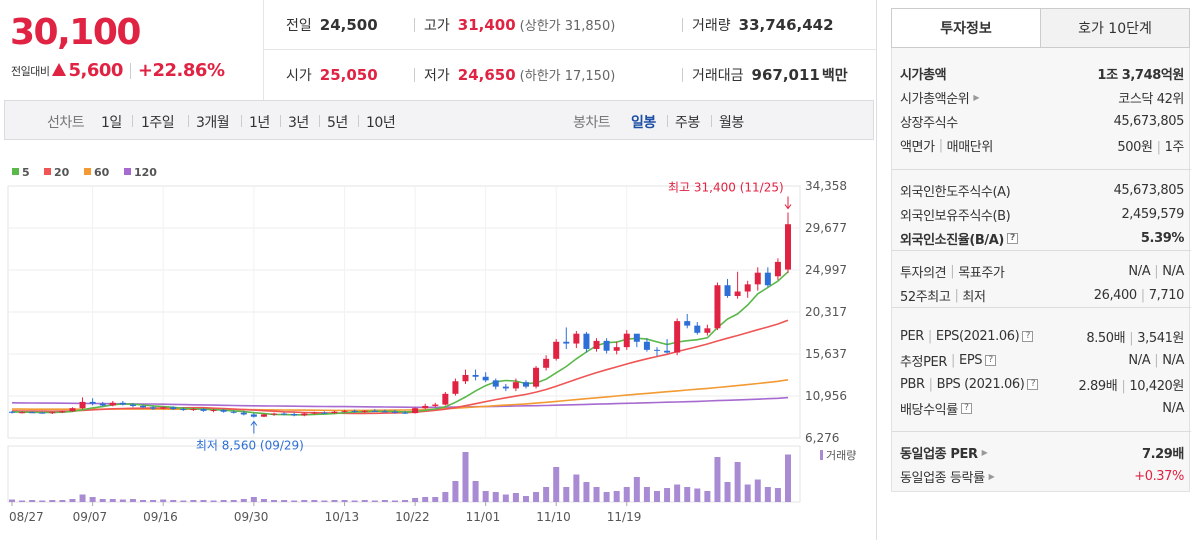  Describe the element at coordinates (519, 75) in the screenshot. I see `low-stat: 저가 24,650 (하한가 17,150)` at that location.